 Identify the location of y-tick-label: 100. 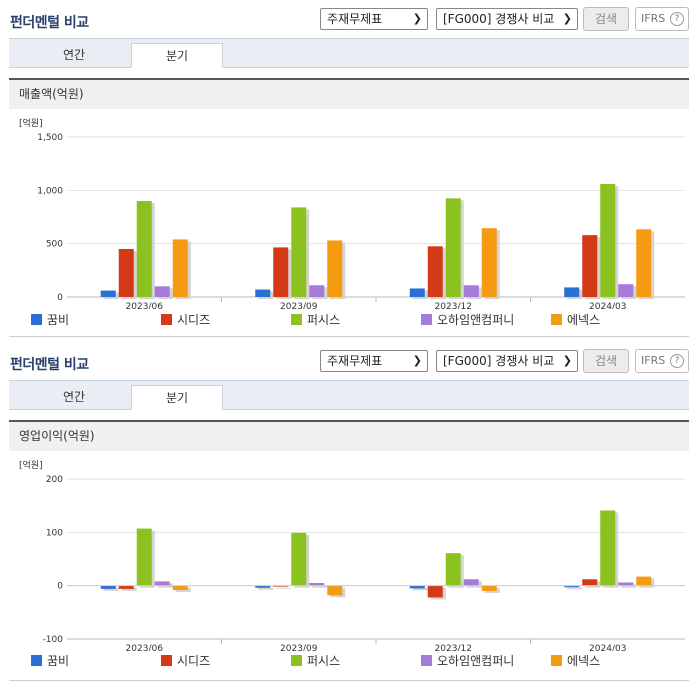
(54, 533).